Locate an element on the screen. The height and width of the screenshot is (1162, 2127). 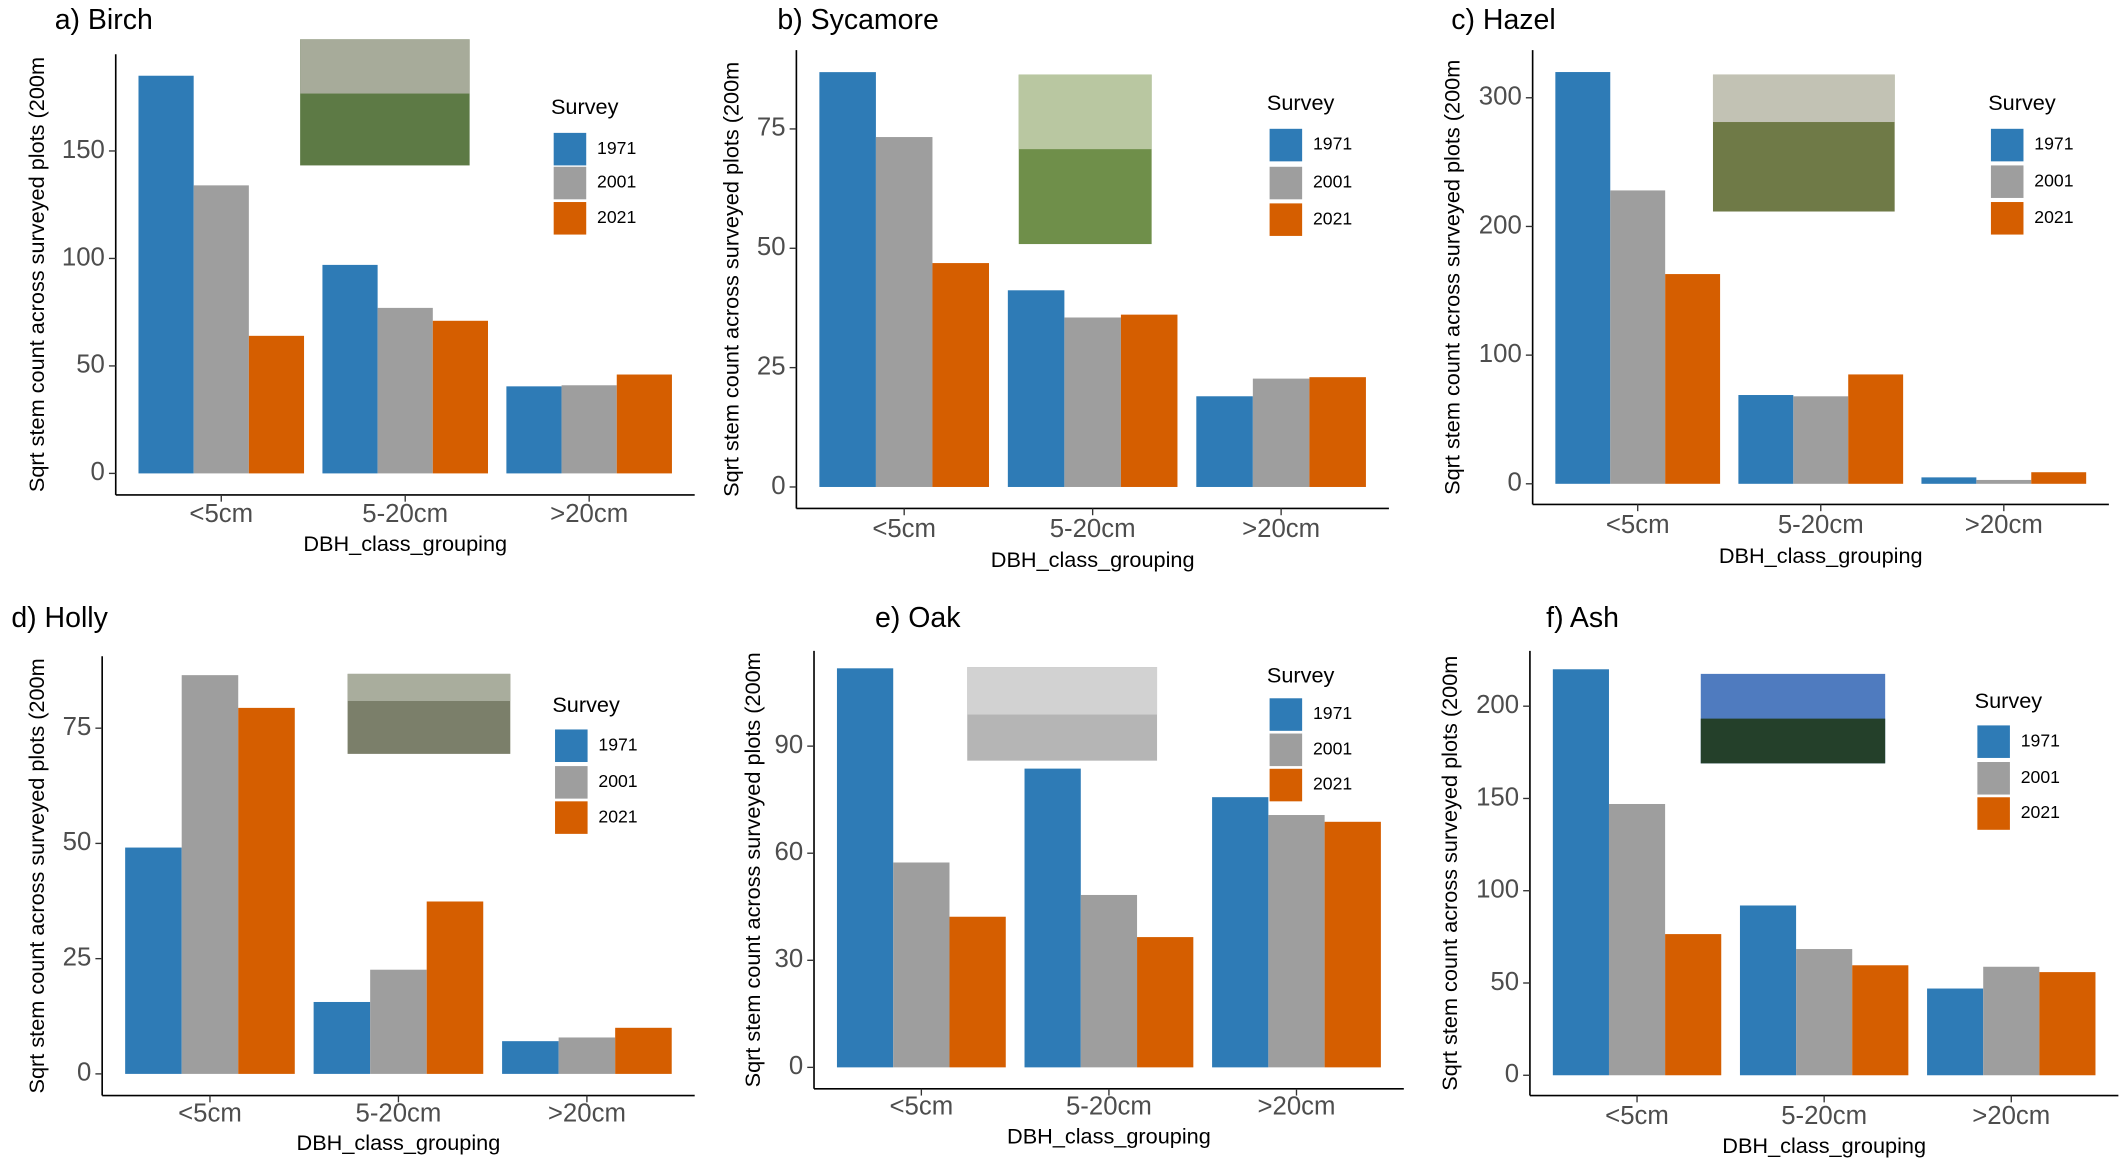
y-tick-label: 200 is located at coordinates (1497, 705).